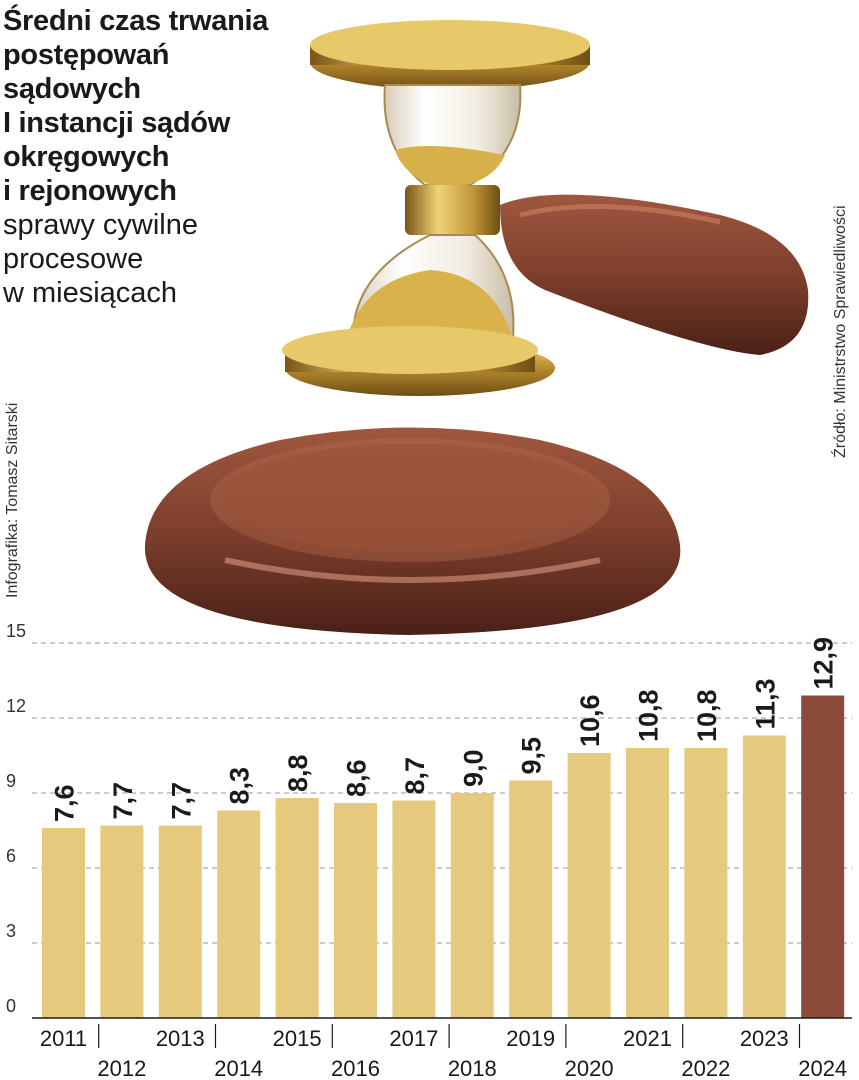  Describe the element at coordinates (11, 856) in the screenshot. I see `y-tick-label: 6` at that location.